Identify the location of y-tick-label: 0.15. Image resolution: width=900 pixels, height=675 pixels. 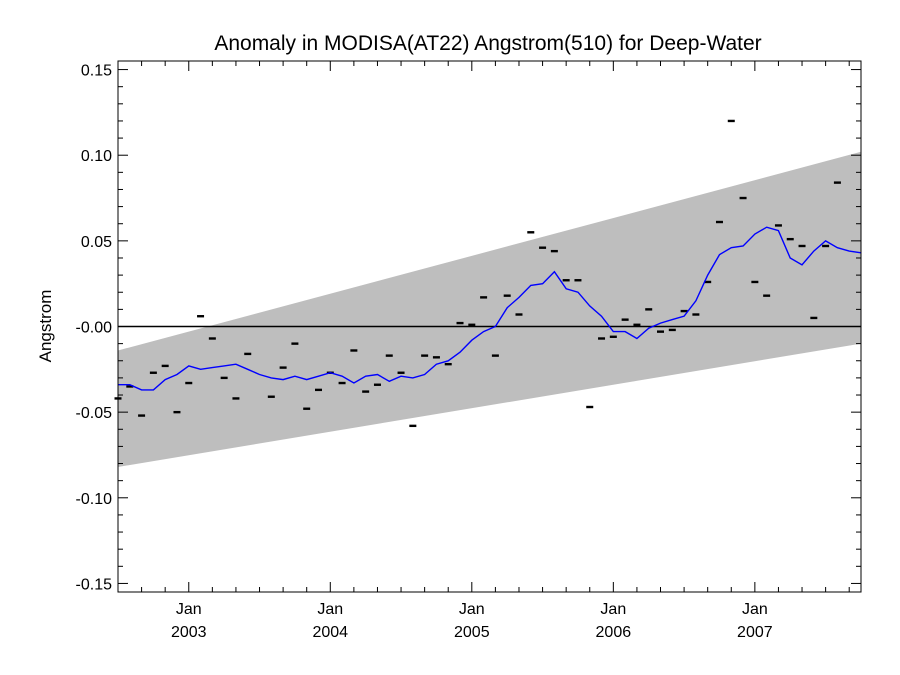
(96, 71).